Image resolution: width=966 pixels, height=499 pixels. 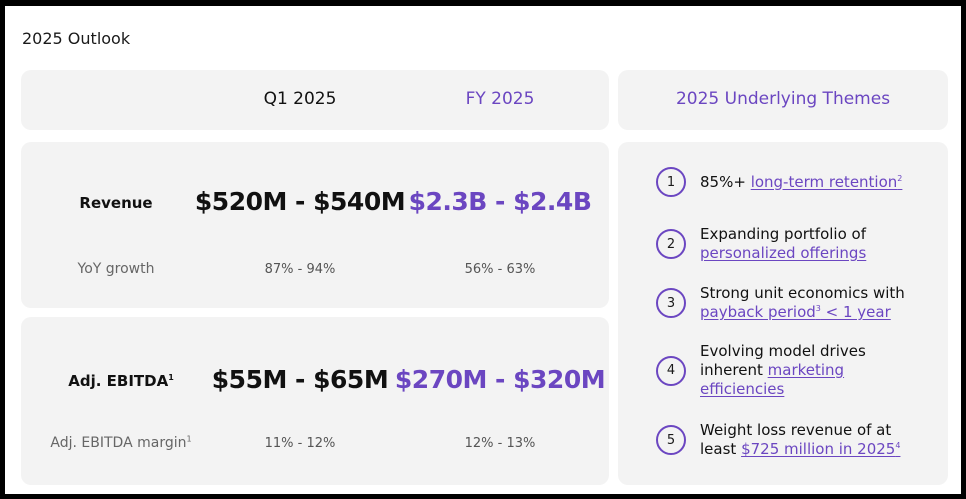 I want to click on yoy-growth-fy: 56% - 63%, so click(x=500, y=269).